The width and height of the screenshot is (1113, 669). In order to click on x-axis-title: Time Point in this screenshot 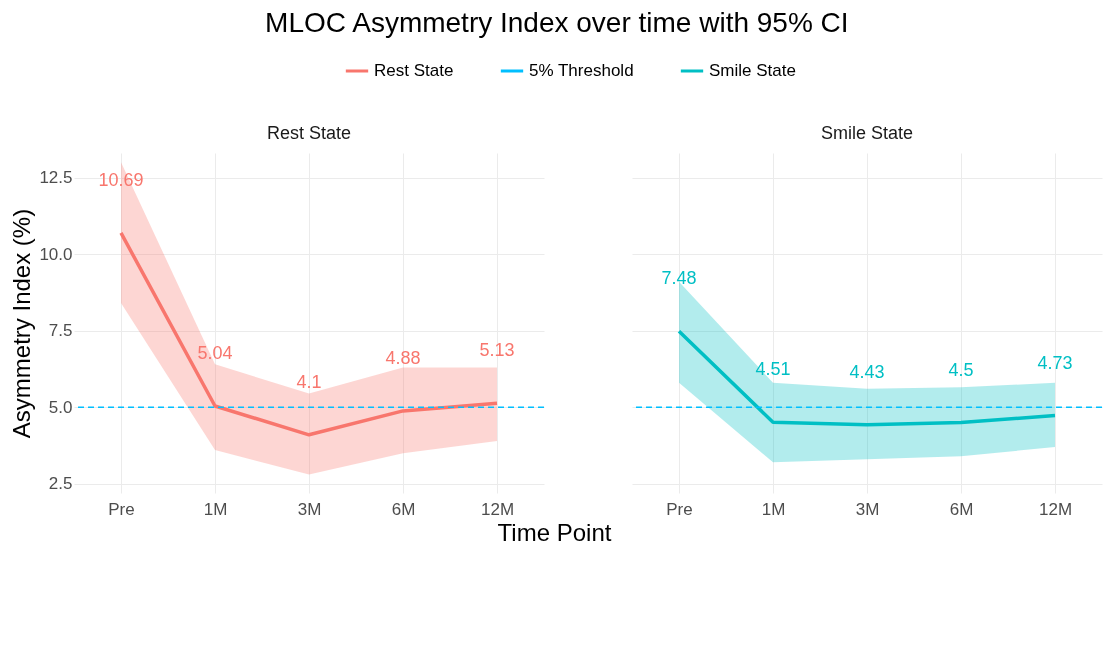, I will do `click(554, 532)`.